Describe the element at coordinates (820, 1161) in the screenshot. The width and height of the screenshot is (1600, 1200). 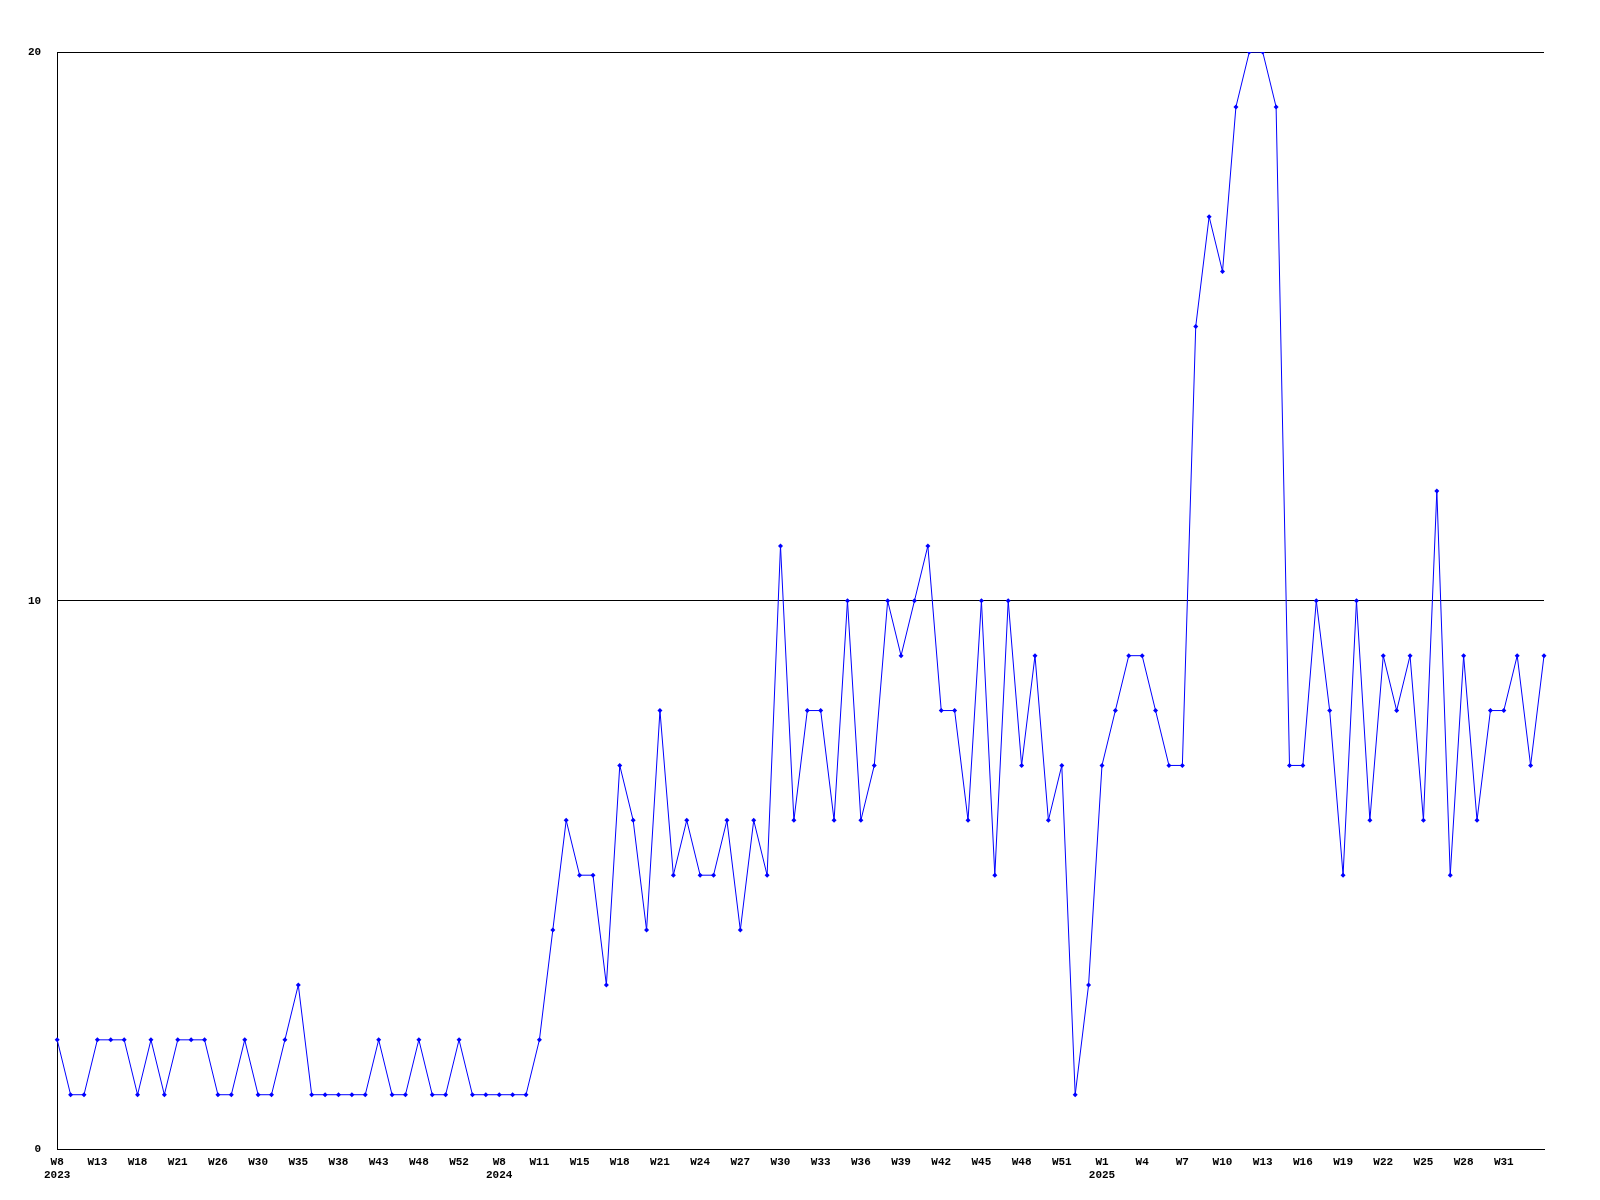
I see `x-tick-label: W33` at that location.